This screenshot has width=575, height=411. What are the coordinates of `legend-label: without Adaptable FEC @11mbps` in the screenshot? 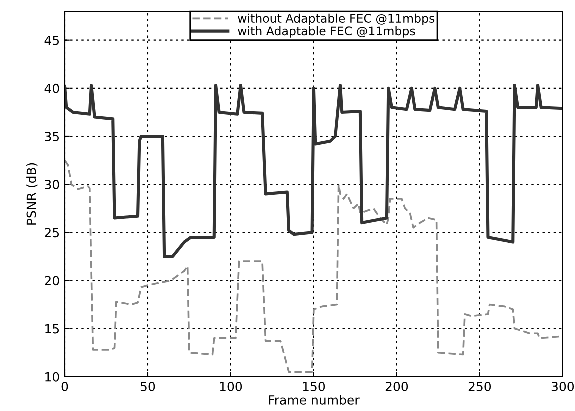 It's located at (336, 20).